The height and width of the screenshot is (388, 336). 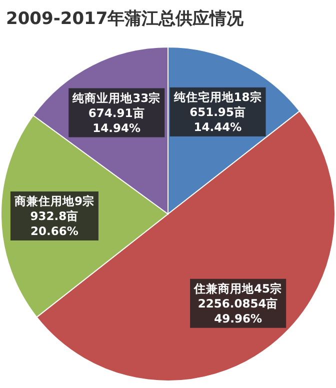 What do you see at coordinates (237, 289) in the screenshot?
I see `slice-label: 住兼商用地45宗` at bounding box center [237, 289].